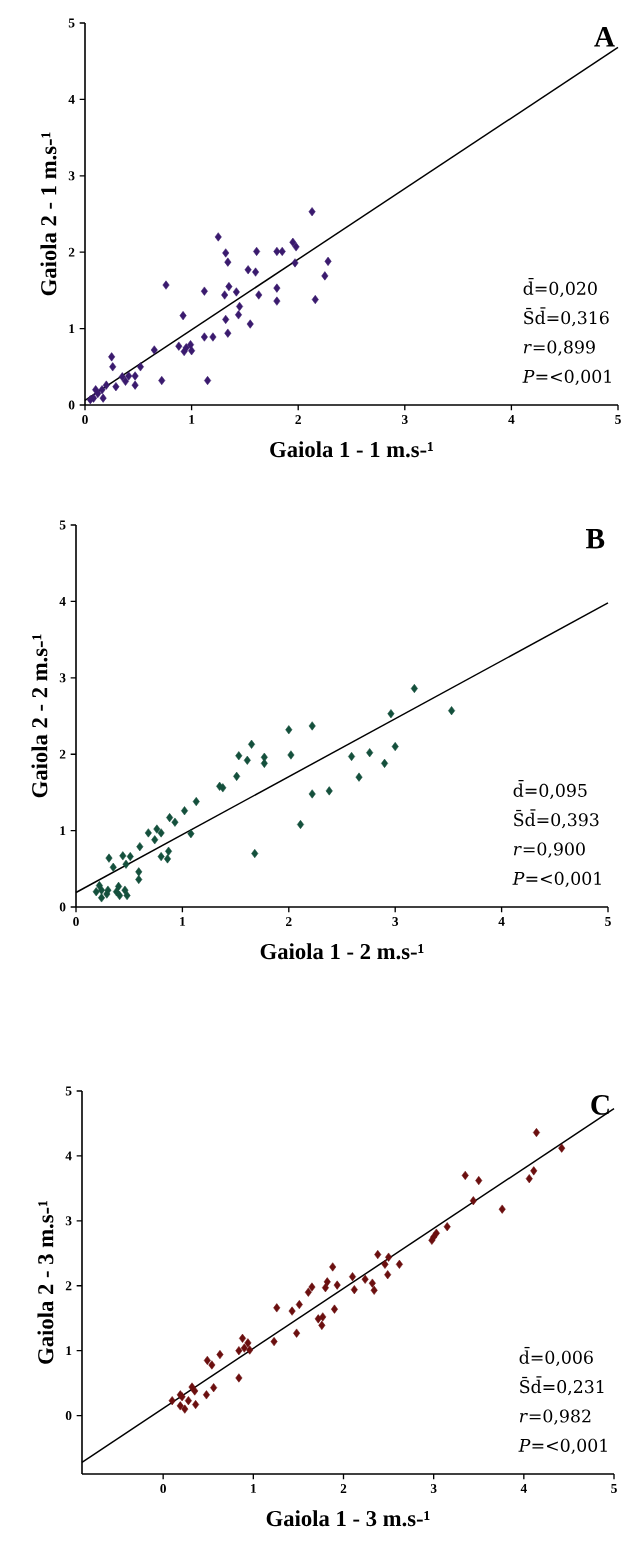 This screenshot has height=1555, width=621. What do you see at coordinates (549, 850) in the screenshot?
I see `annotation: r=0,900` at bounding box center [549, 850].